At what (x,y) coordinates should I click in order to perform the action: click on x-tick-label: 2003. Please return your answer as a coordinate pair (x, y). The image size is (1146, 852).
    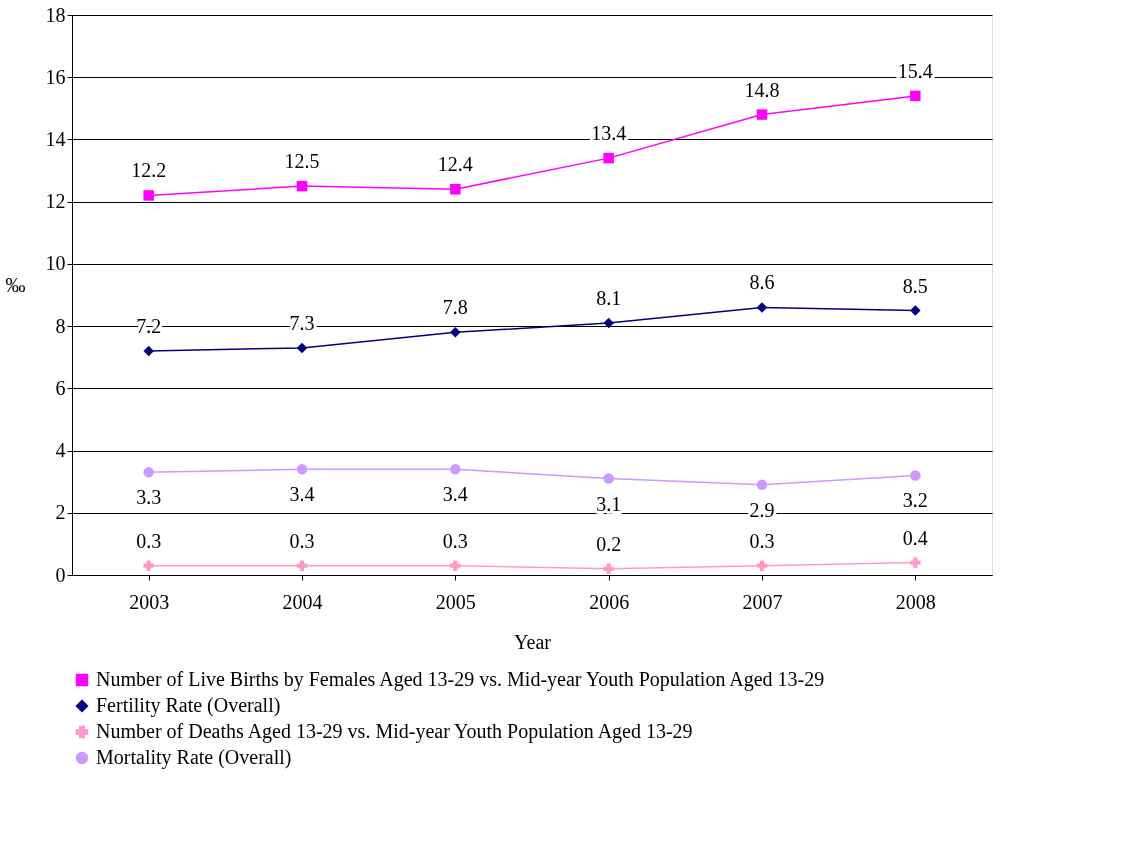
    Looking at the image, I should click on (149, 601).